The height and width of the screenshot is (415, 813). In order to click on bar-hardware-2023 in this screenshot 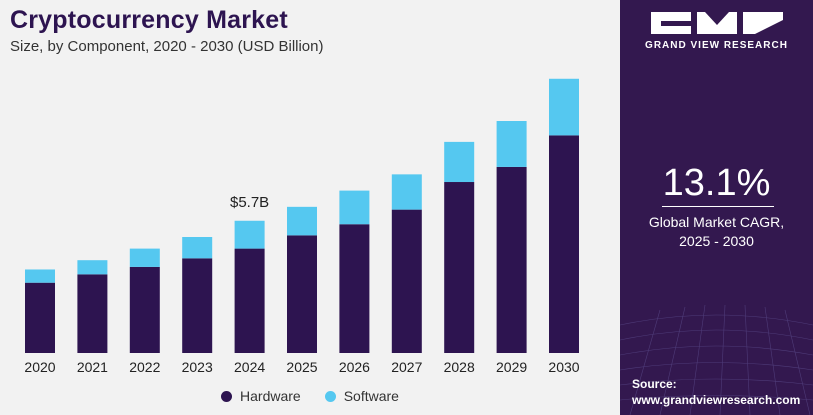, I will do `click(197, 305)`.